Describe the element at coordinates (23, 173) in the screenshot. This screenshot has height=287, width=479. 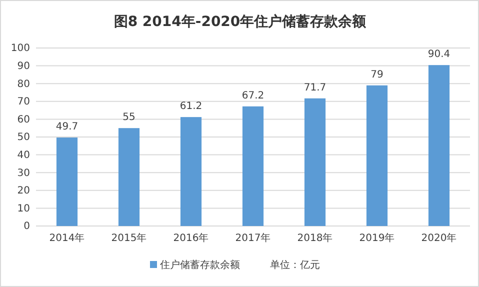
I see `y-tick-label: 30` at that location.